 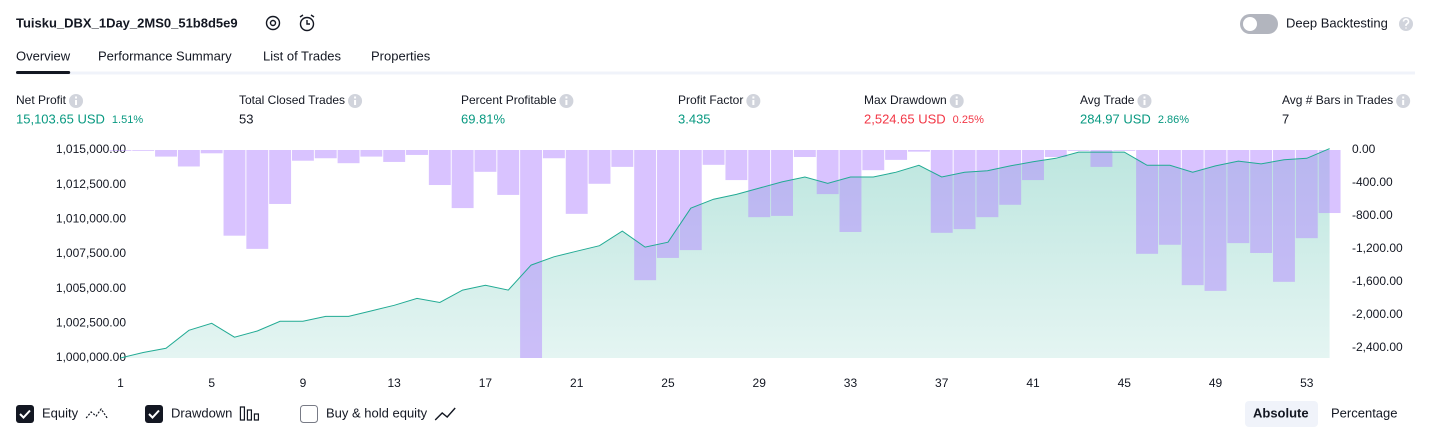 What do you see at coordinates (60, 412) in the screenshot?
I see `legend-label: Equity` at bounding box center [60, 412].